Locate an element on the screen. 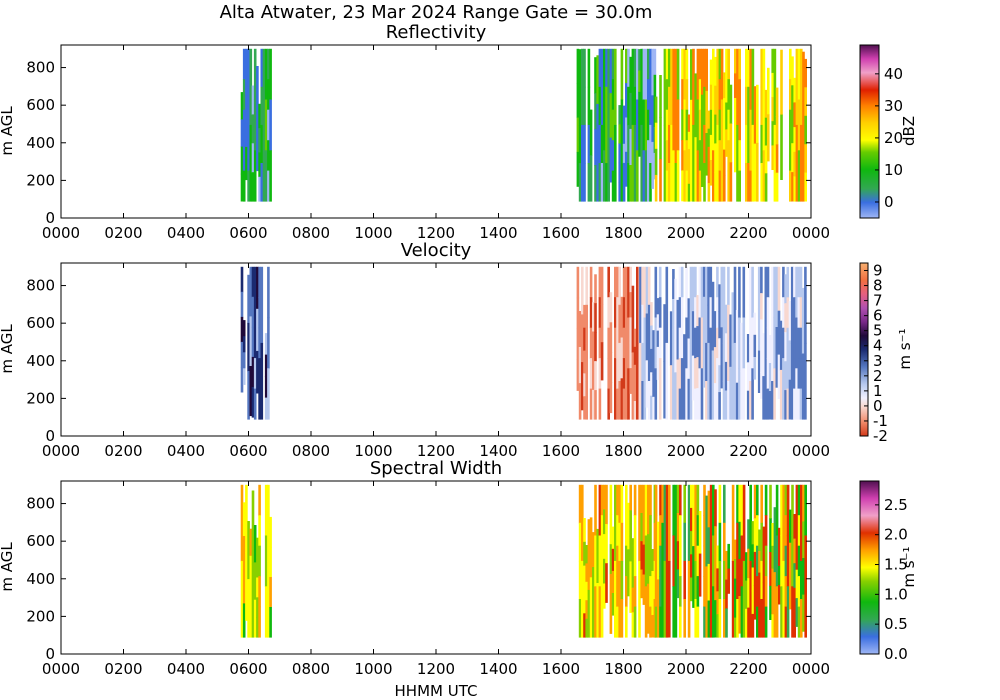 The width and height of the screenshot is (1000, 700). colorbar-tick-label: -2 is located at coordinates (880, 436).